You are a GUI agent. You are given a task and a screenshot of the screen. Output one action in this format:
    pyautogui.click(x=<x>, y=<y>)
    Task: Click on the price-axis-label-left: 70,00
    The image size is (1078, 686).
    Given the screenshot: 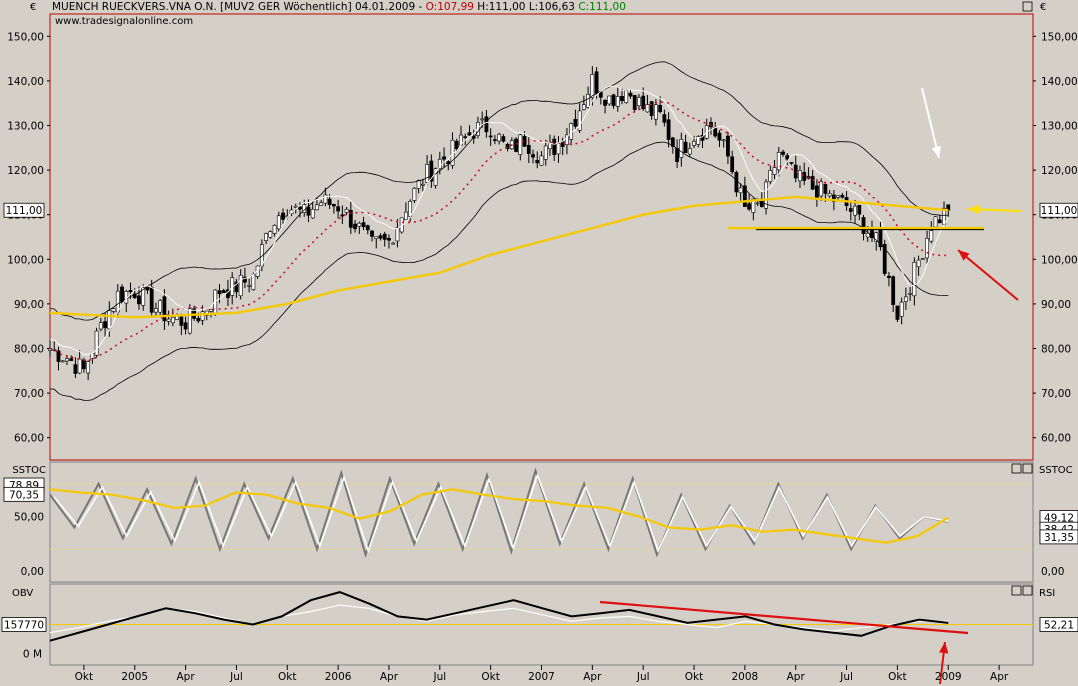 What is the action you would take?
    pyautogui.click(x=29, y=394)
    